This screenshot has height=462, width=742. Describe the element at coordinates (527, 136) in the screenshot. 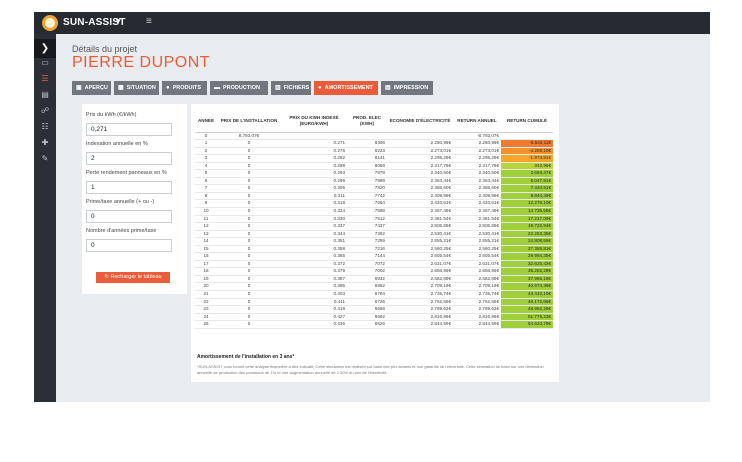

I see `table-cell` at that location.